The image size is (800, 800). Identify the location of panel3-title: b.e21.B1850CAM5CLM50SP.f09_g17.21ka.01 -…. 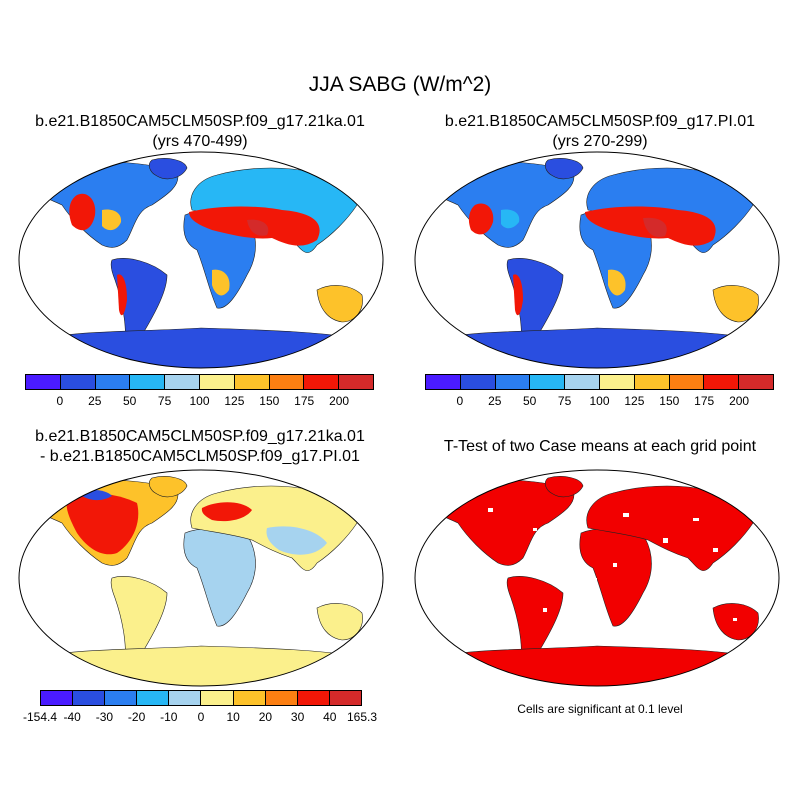
(200, 447).